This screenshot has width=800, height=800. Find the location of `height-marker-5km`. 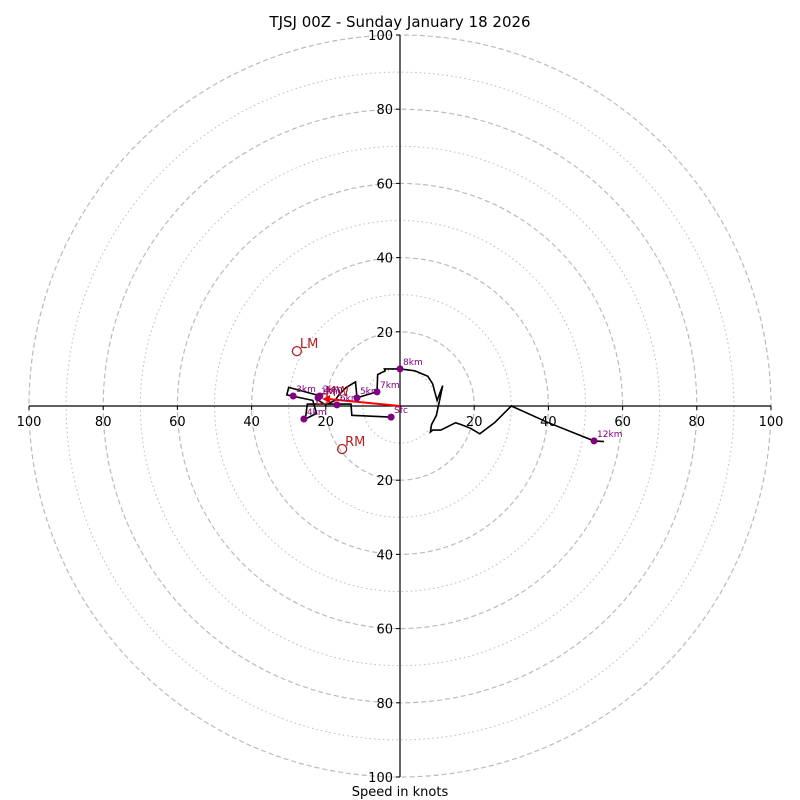

height-marker-5km is located at coordinates (357, 398).